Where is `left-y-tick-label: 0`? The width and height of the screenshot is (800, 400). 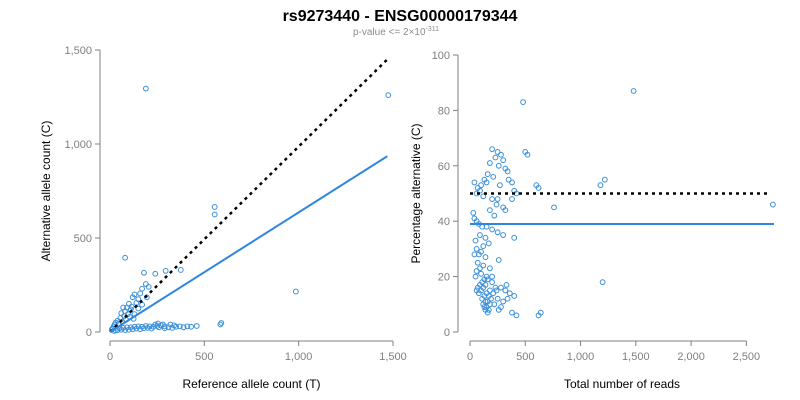
left-y-tick-label: 0 is located at coordinates (89, 333).